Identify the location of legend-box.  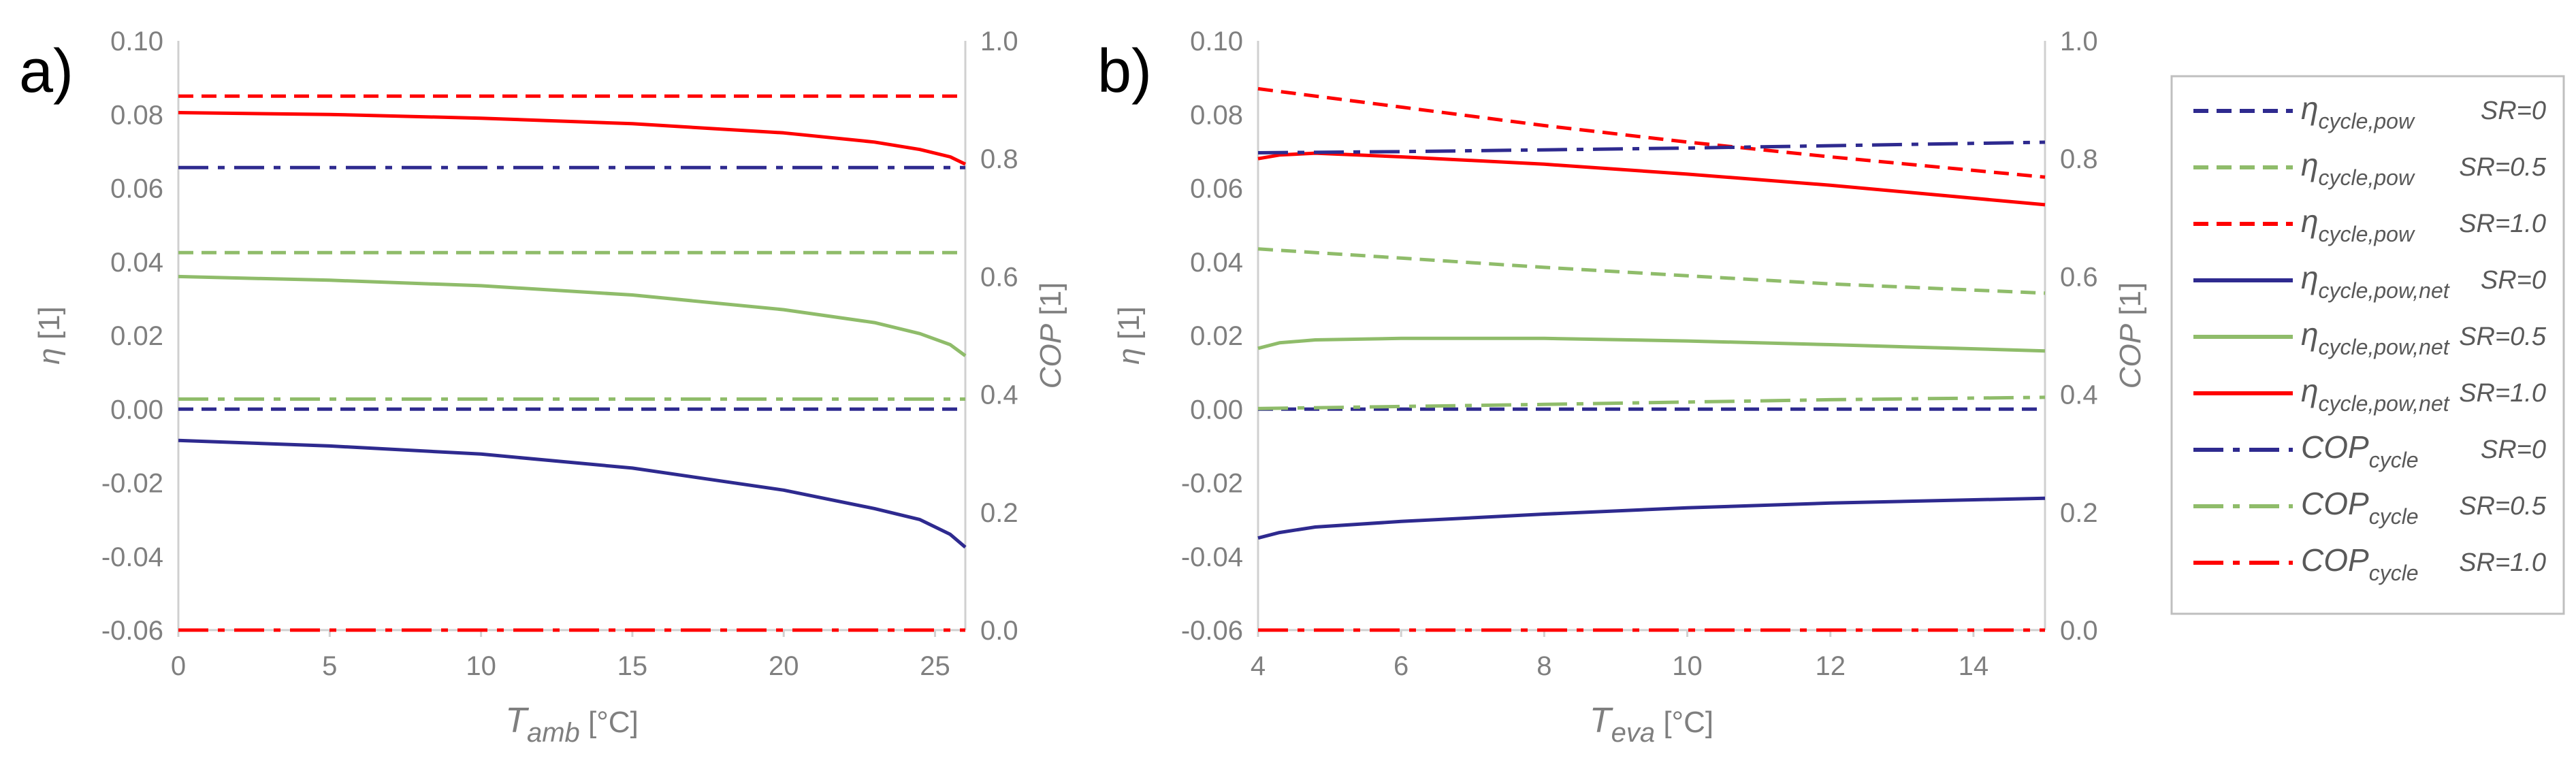
(2368, 345).